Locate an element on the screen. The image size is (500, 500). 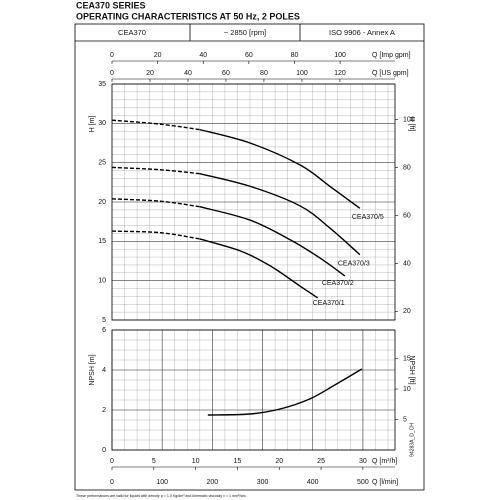
y-tick-label: 10 is located at coordinates (102, 281).